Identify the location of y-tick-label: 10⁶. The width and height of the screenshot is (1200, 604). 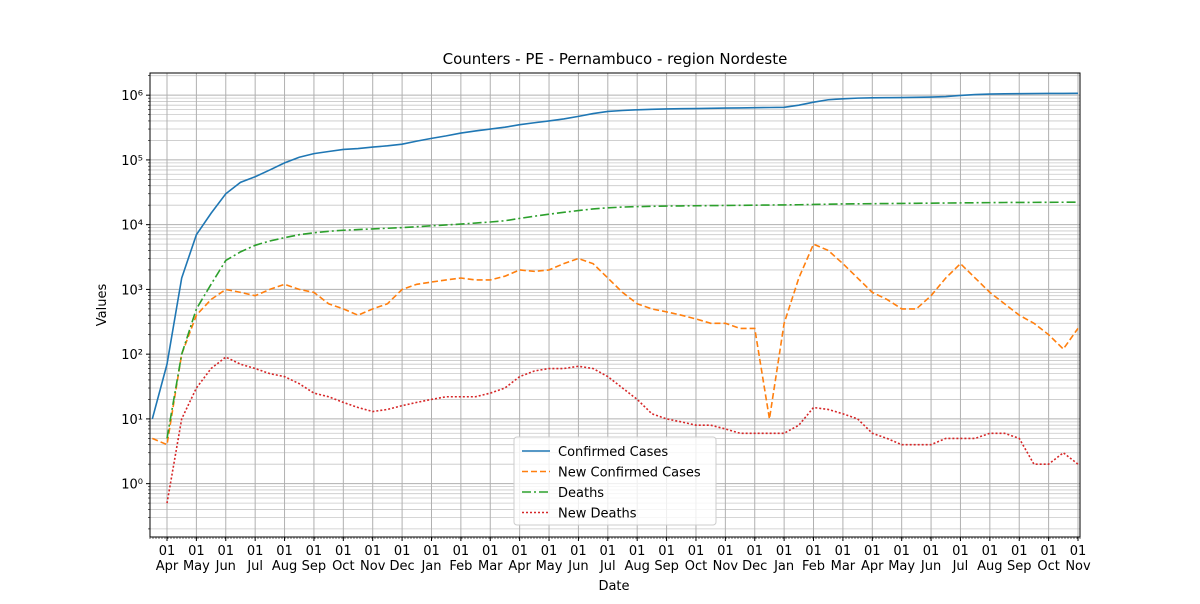
(132, 96).